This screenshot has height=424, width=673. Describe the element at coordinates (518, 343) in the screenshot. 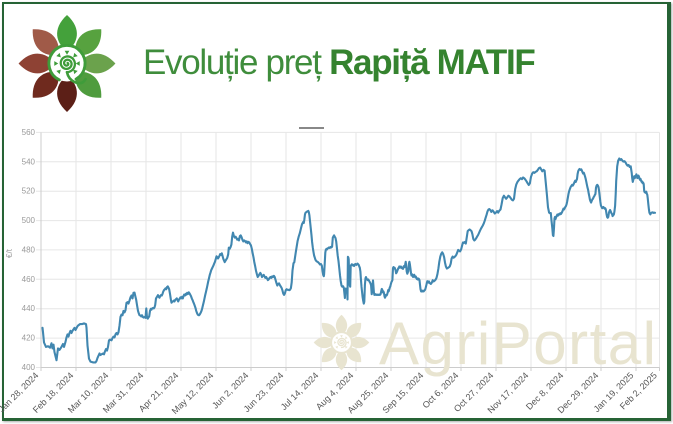

I see `svg-text: AgriPortal` at that location.